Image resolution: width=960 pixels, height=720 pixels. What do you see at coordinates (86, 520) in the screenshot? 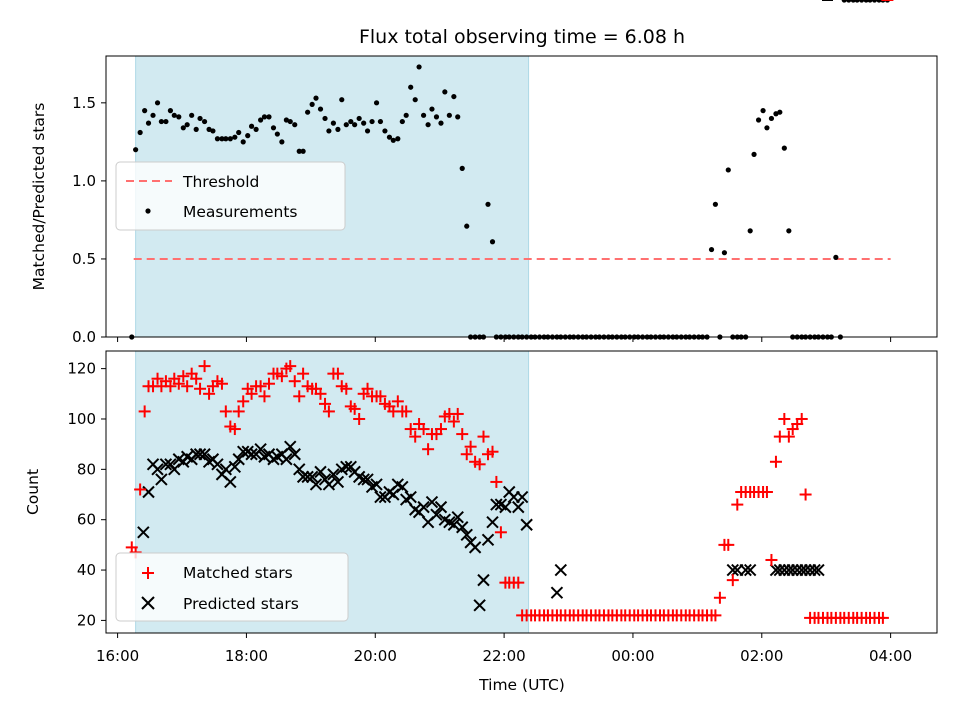
I see `bottom-y-tick-label: 60` at bounding box center [86, 520].